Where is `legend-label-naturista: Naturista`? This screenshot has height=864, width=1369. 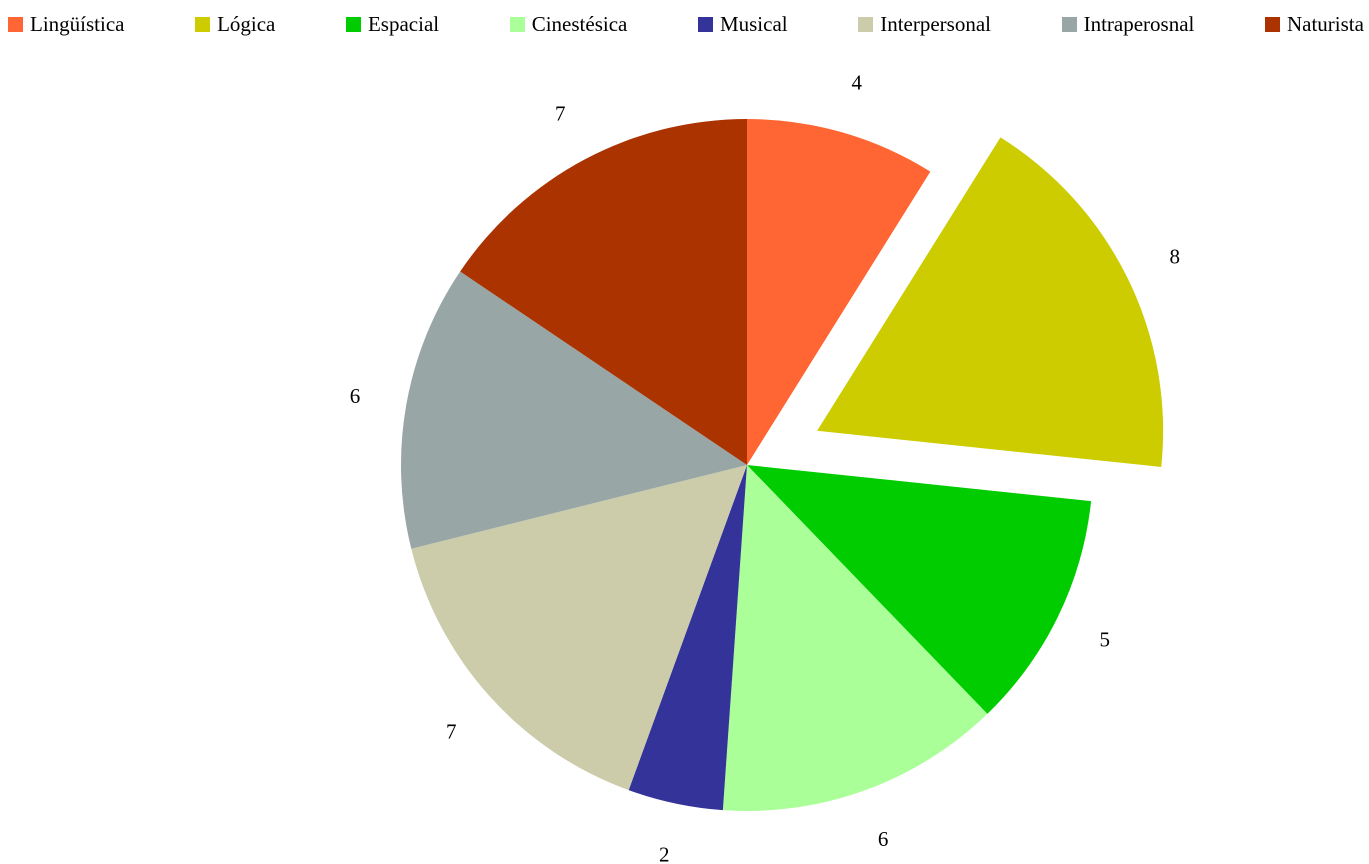 legend-label-naturista: Naturista is located at coordinates (1325, 23).